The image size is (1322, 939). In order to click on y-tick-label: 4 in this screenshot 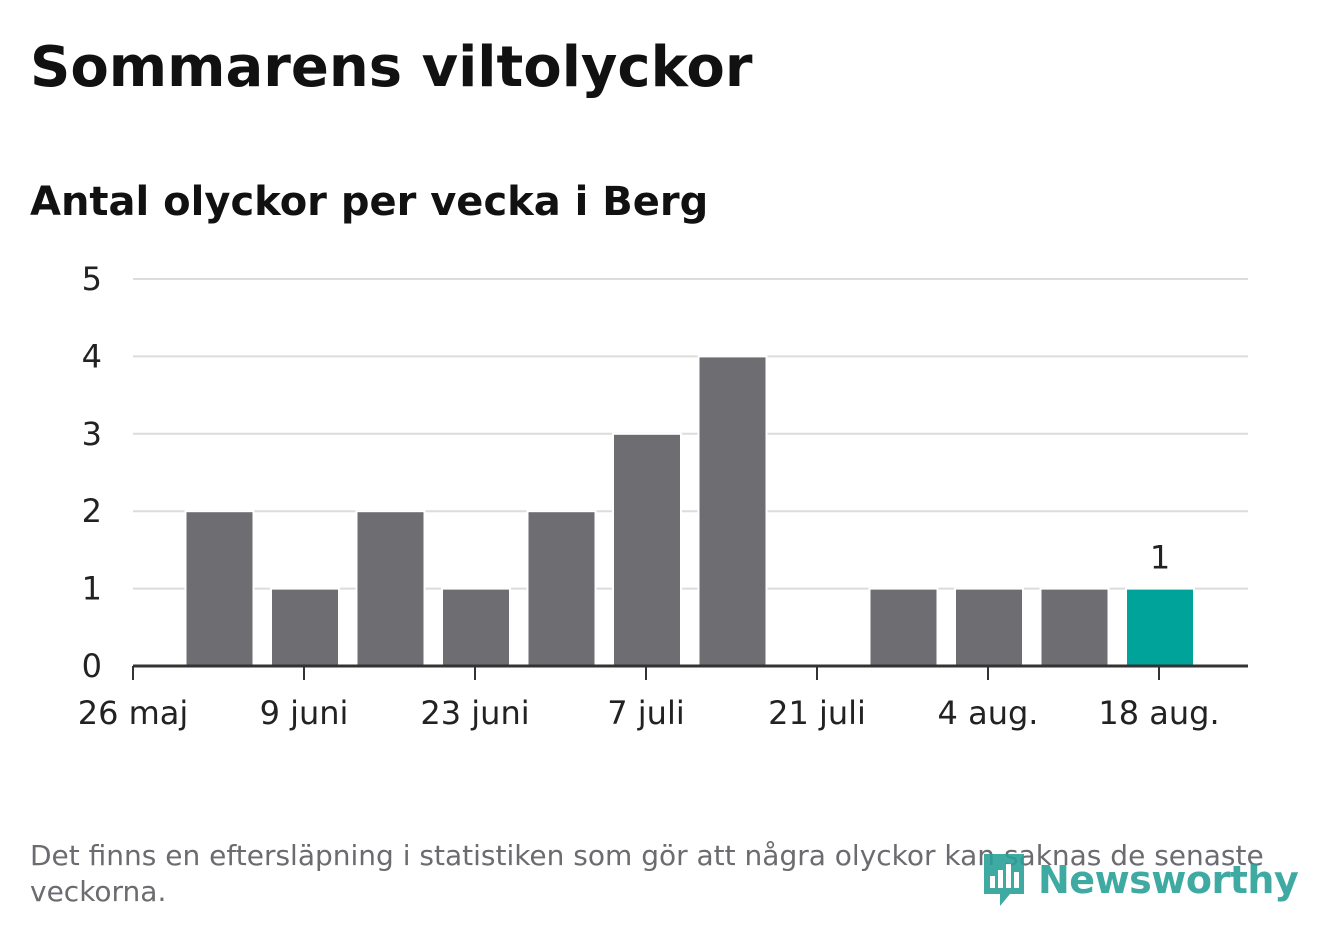, I will do `click(92, 356)`.